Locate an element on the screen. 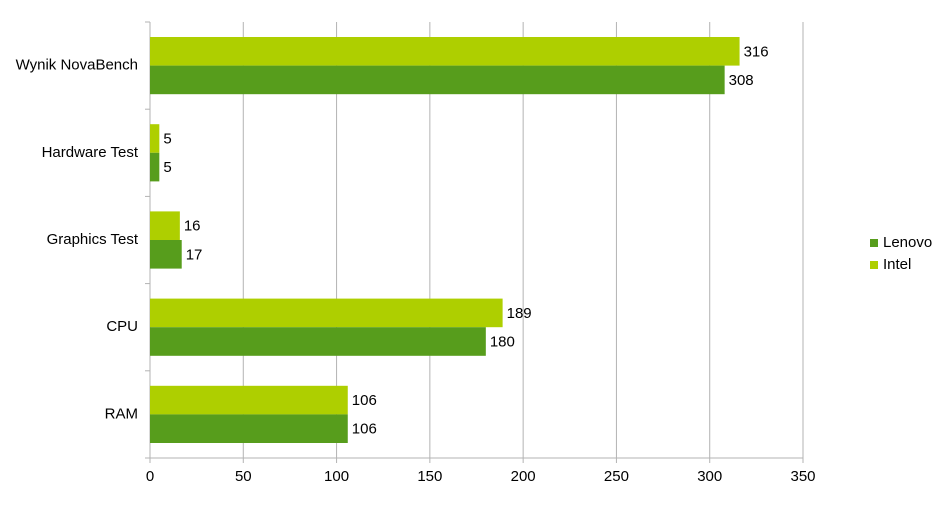  x-tick-label: 300 is located at coordinates (709, 476).